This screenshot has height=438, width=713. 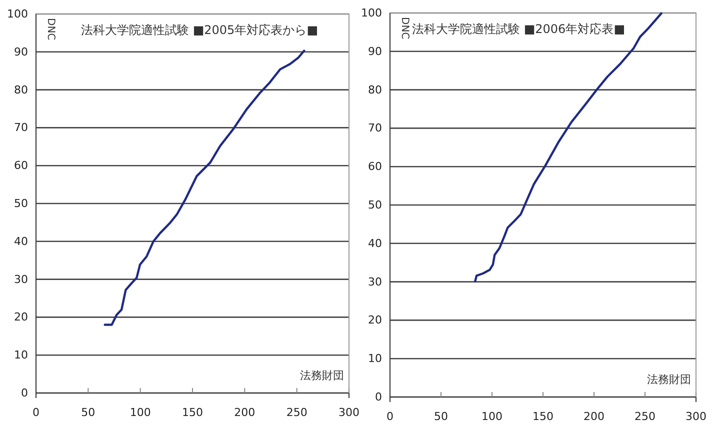 I want to click on text: 法科大学院適性試験 ■2006年対応表■, so click(x=519, y=29).